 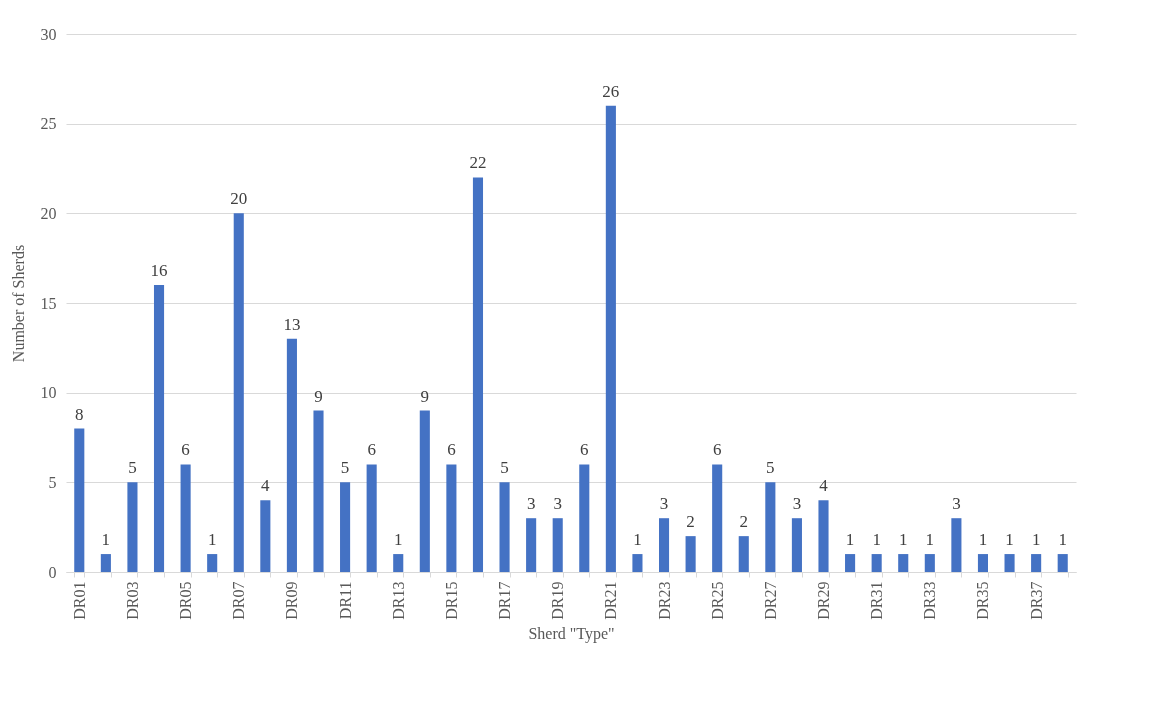 What do you see at coordinates (132, 600) in the screenshot?
I see `x-tick-label: DR03` at bounding box center [132, 600].